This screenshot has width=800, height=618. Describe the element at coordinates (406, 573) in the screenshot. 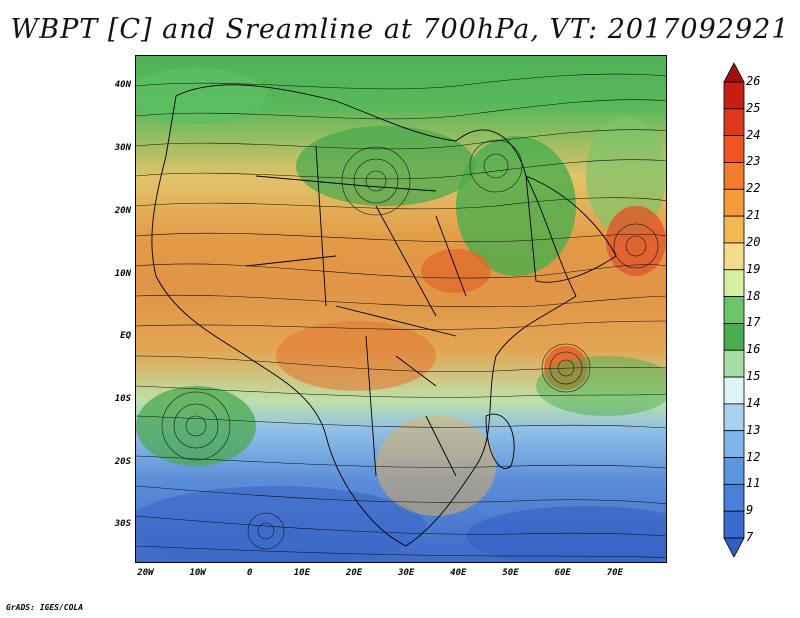

I see `longitude-label: 30E` at that location.